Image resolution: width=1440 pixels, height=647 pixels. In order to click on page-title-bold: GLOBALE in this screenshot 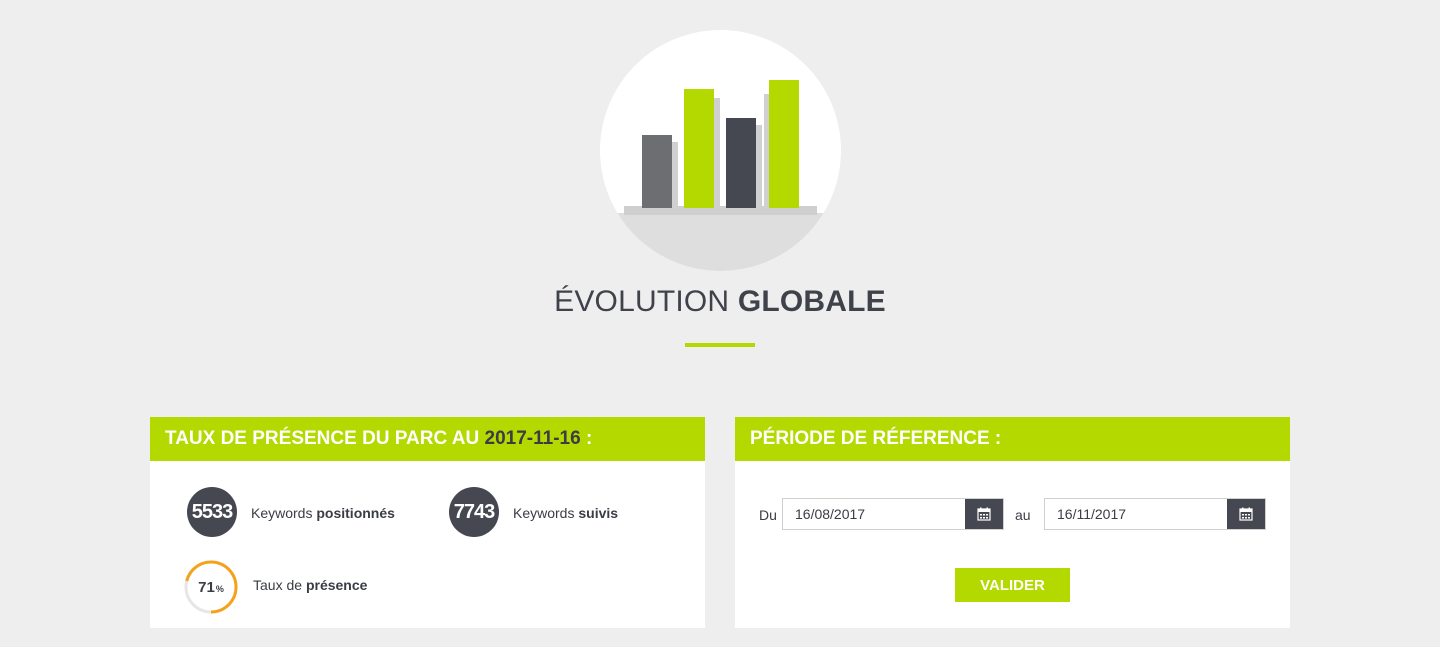, I will do `click(811, 301)`.